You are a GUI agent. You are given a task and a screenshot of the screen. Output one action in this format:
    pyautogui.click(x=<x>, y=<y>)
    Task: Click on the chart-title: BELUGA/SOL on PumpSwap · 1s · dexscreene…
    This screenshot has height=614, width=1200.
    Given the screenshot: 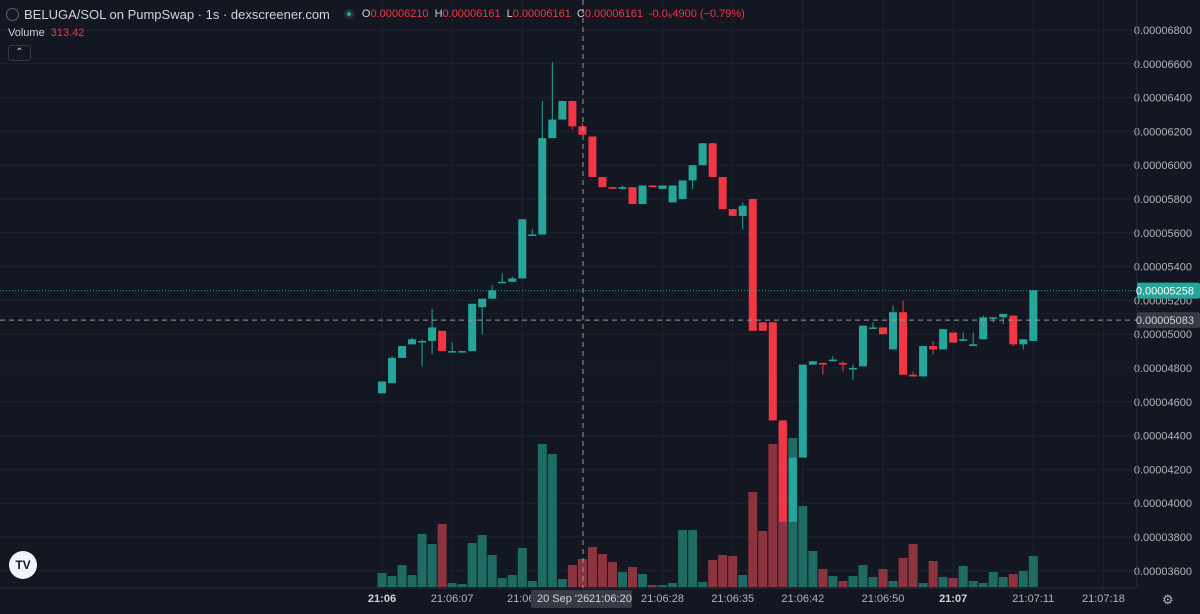 What is the action you would take?
    pyautogui.click(x=177, y=14)
    